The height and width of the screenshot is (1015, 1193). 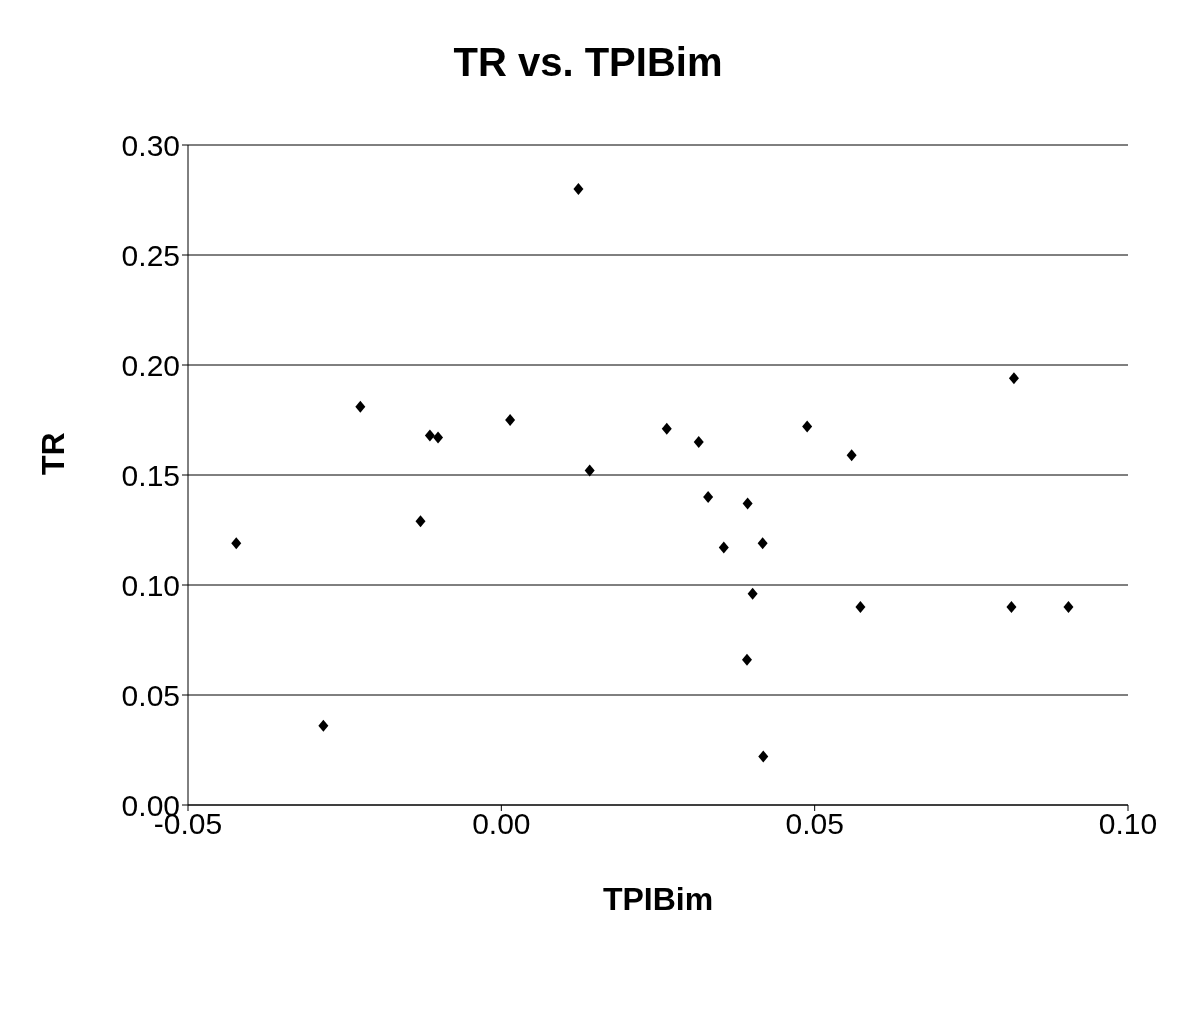 What do you see at coordinates (588, 62) in the screenshot?
I see `chart-title: TR vs. TPIBim` at bounding box center [588, 62].